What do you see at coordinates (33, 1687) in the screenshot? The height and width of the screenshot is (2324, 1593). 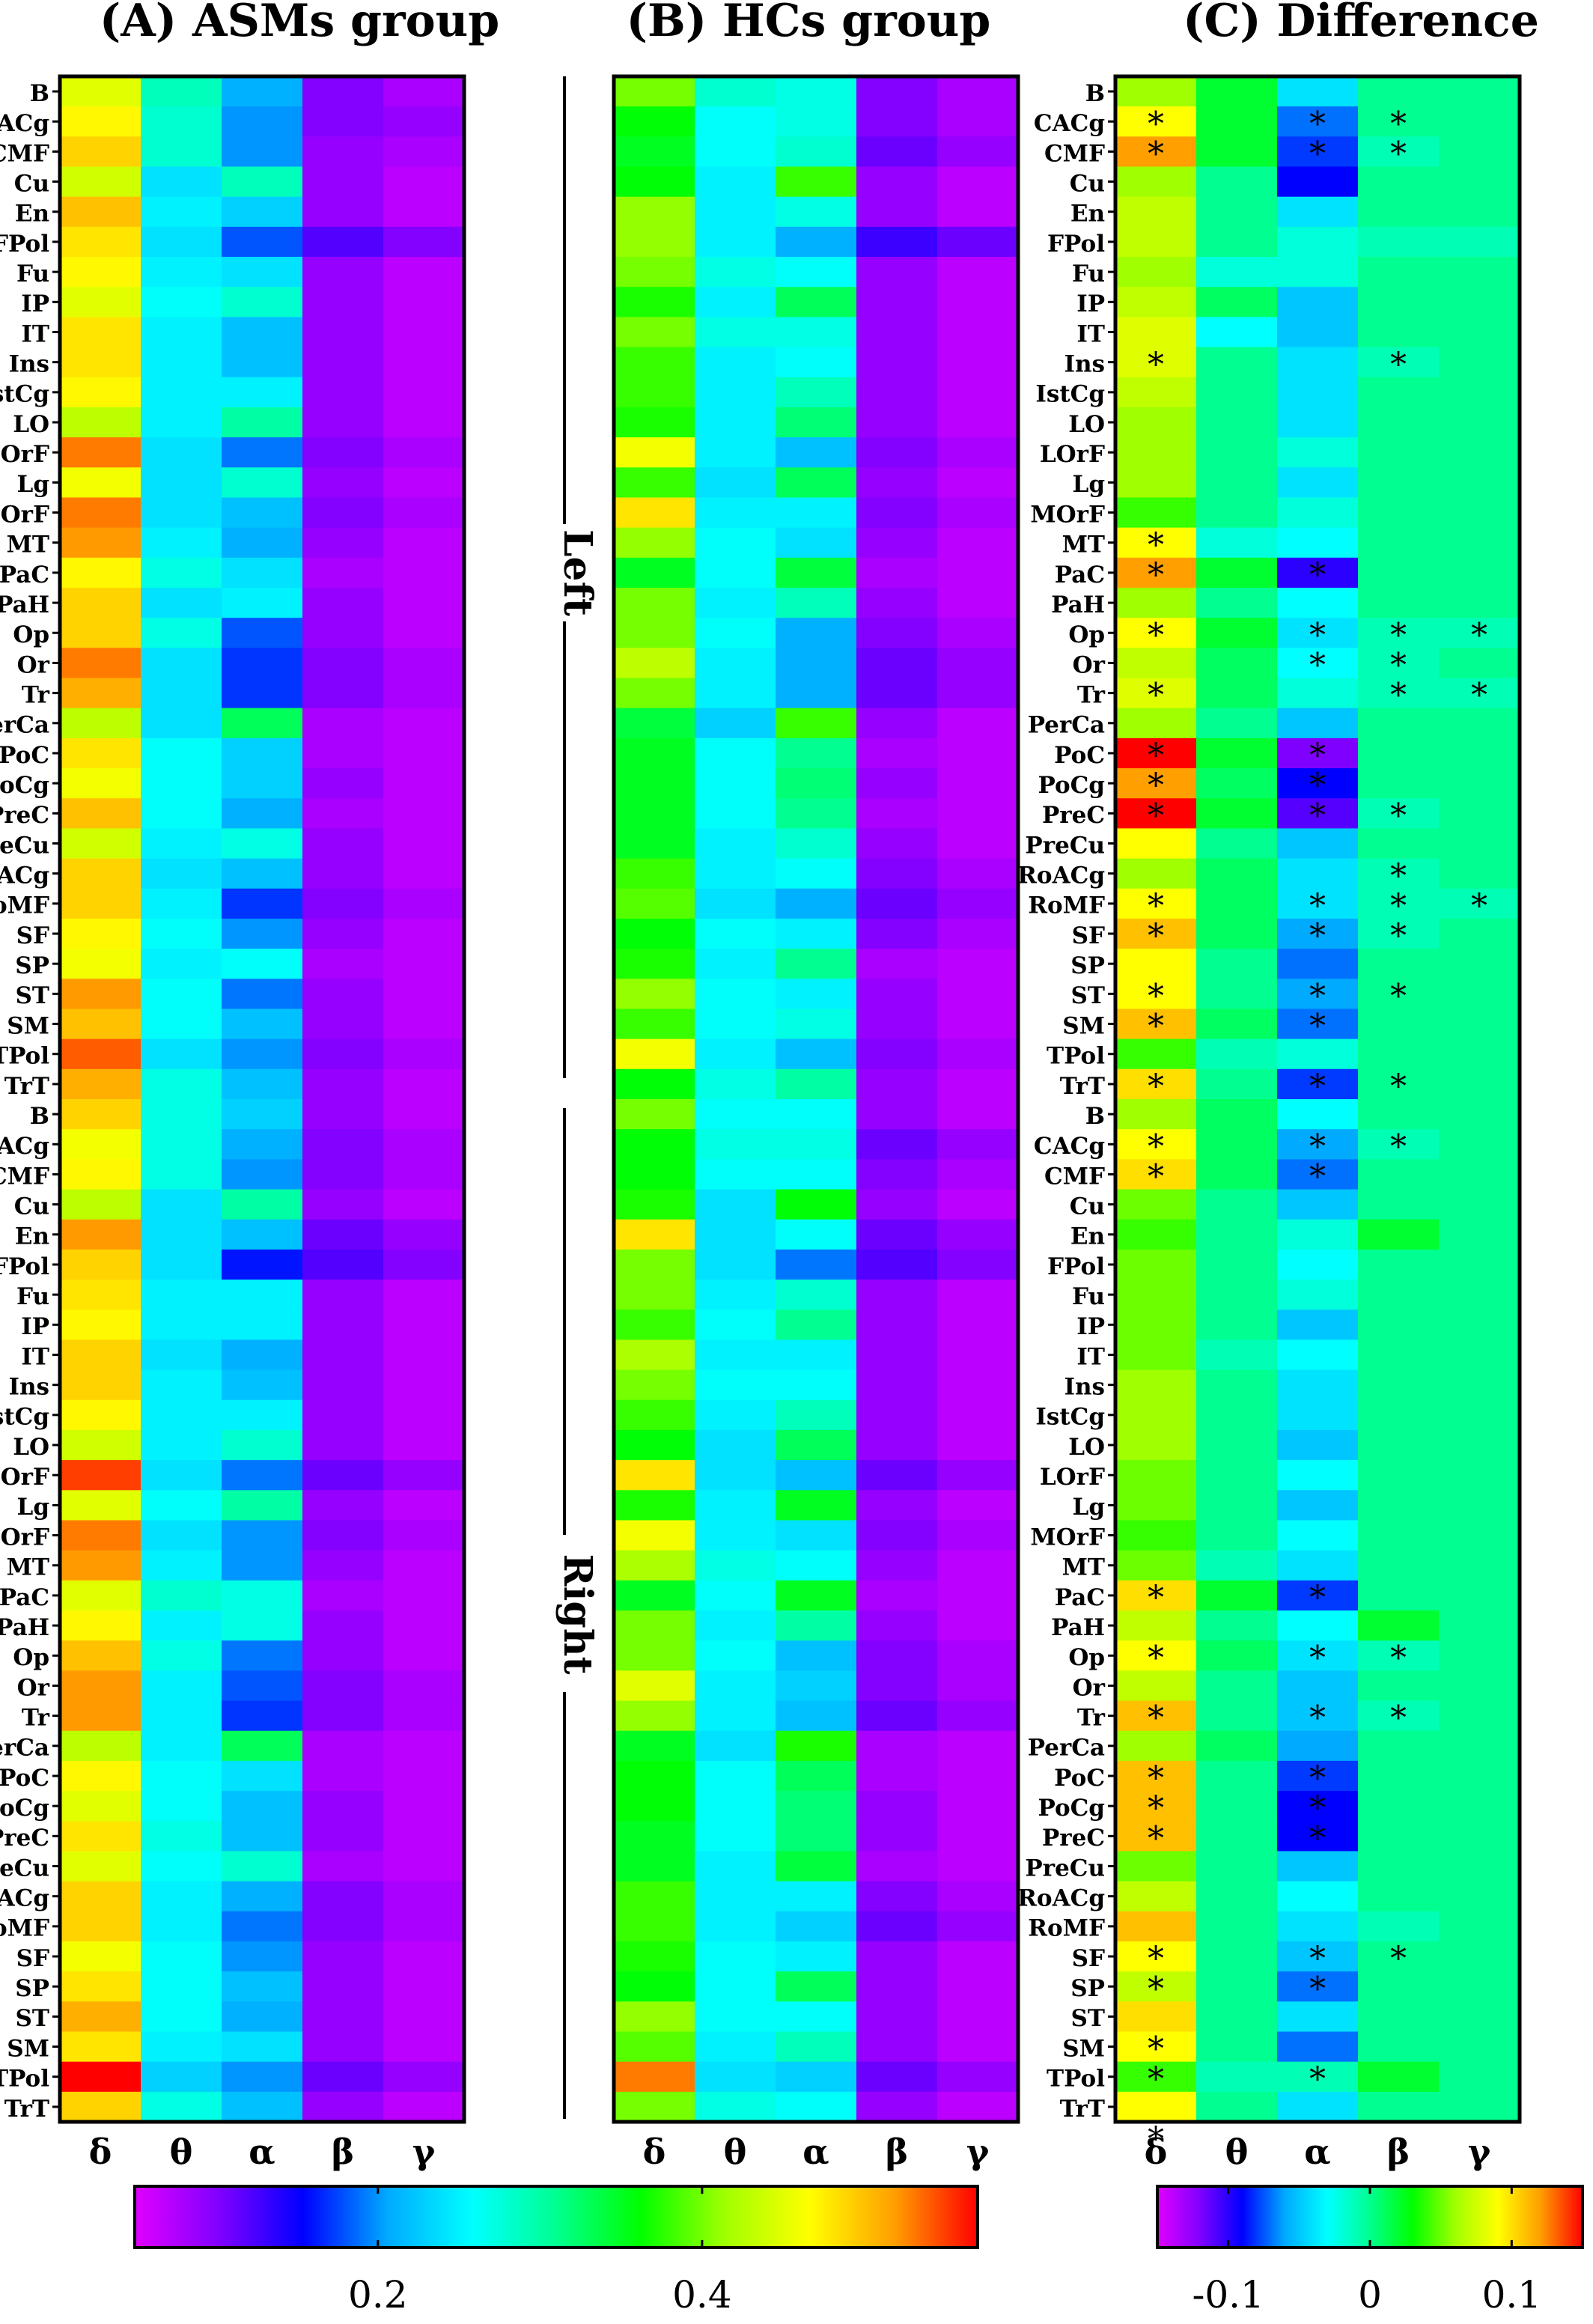 I see `row-label: Or` at bounding box center [33, 1687].